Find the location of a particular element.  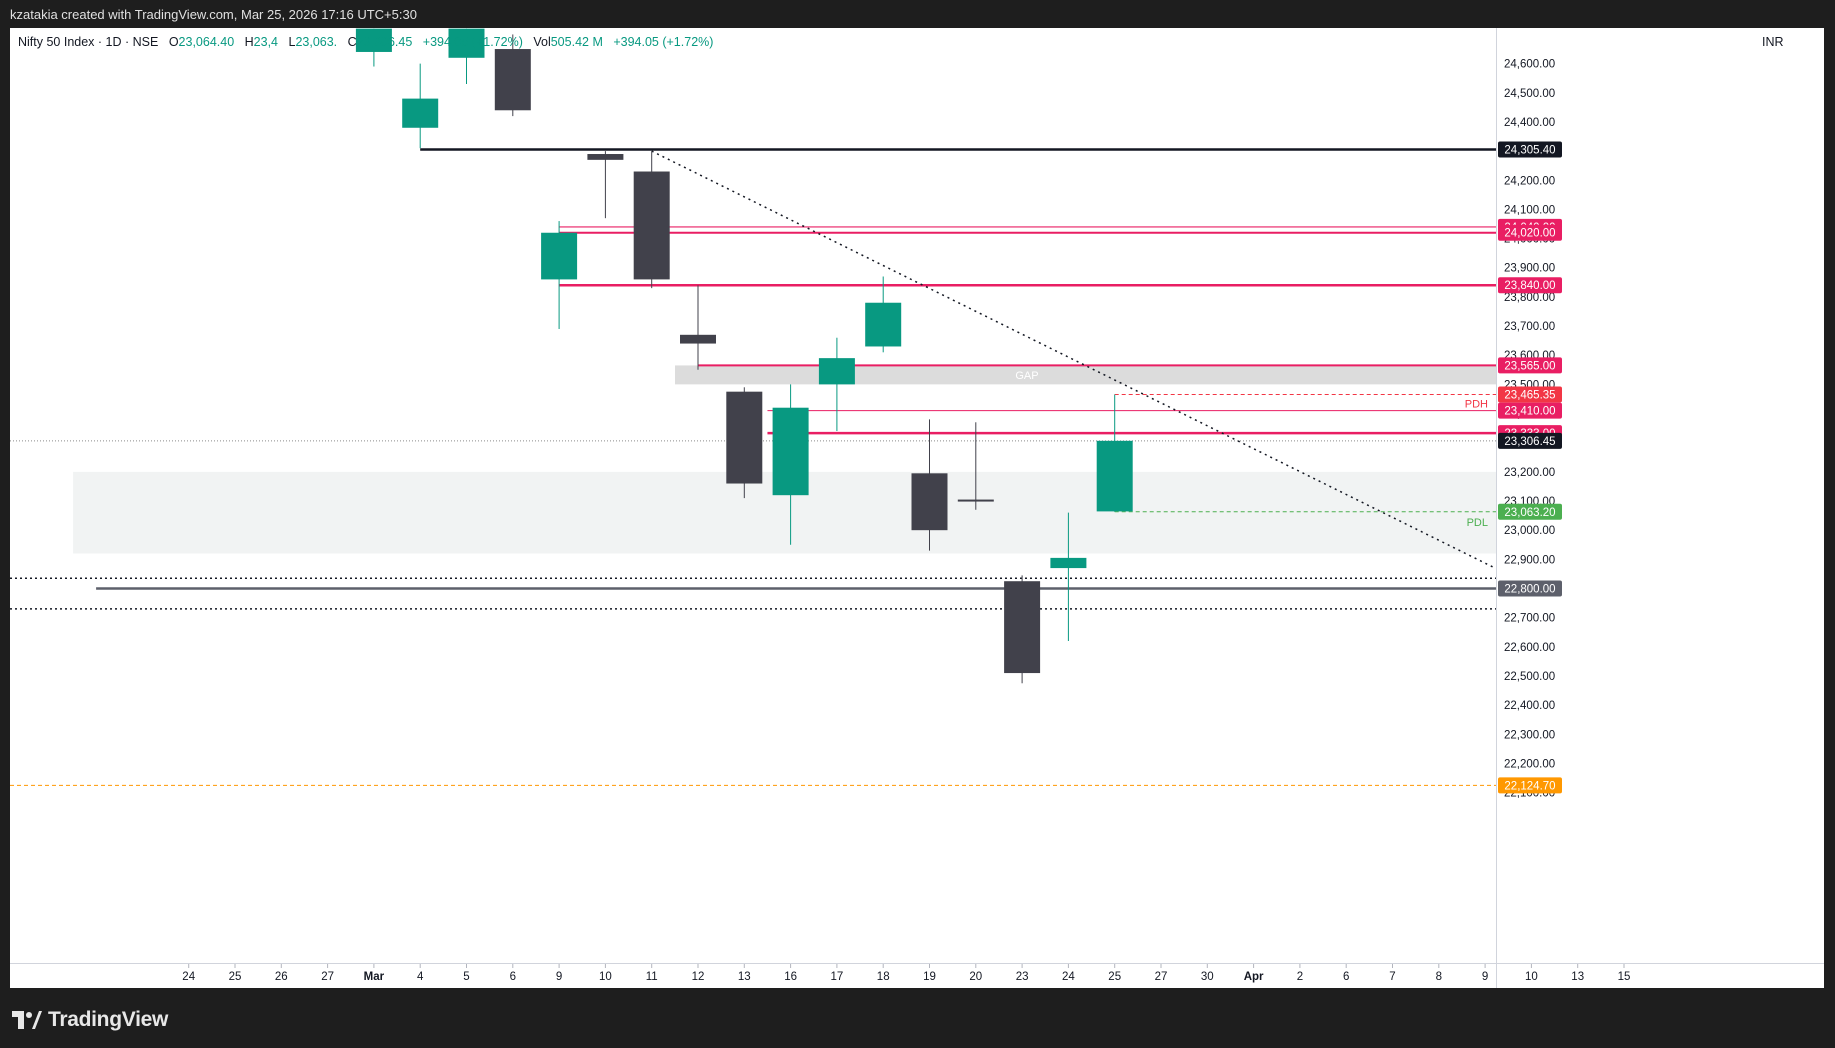

price-badge: 24,305.40 is located at coordinates (1530, 149).